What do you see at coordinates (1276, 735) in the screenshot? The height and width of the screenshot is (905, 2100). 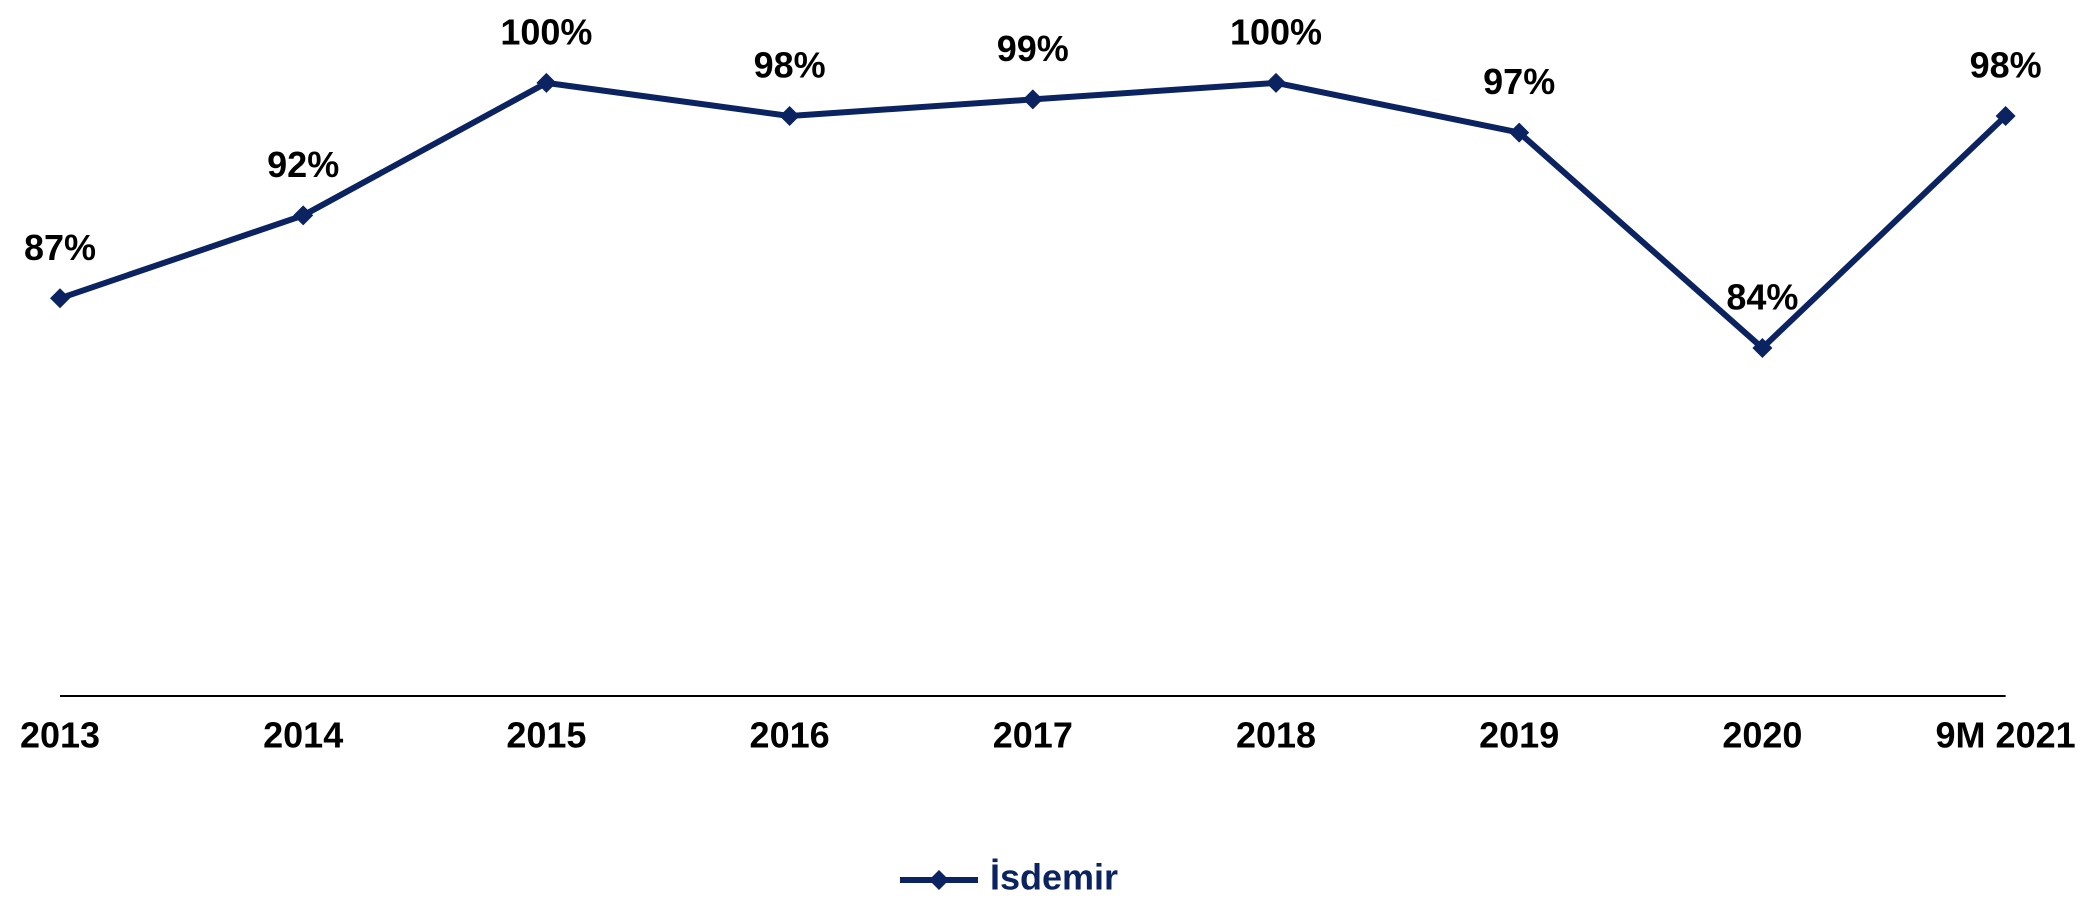 I see `x-tick-label: 2018` at bounding box center [1276, 735].